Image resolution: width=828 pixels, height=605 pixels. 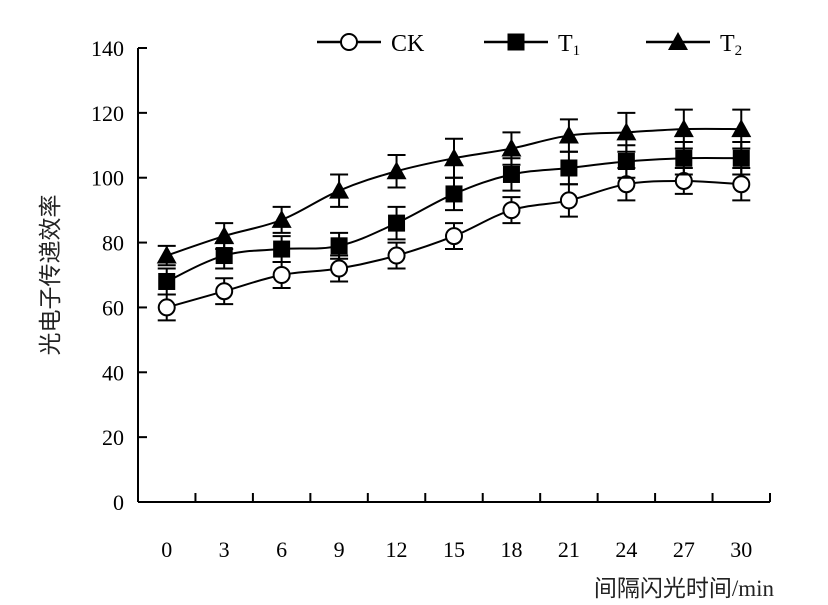 I want to click on legend-item-t1: T1, so click(x=532, y=45).